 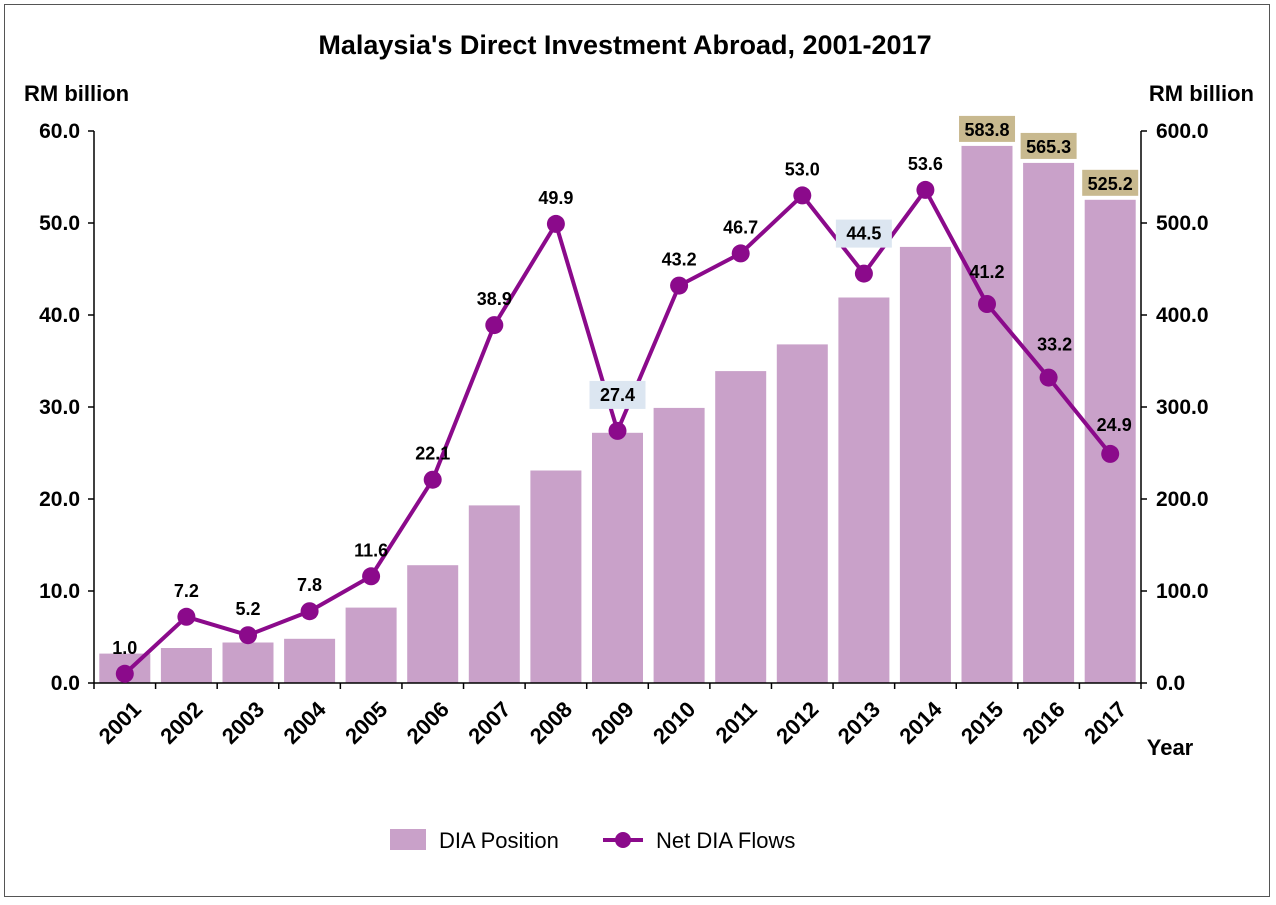 What do you see at coordinates (1170, 683) in the screenshot?
I see `right-tick-label: 0.0` at bounding box center [1170, 683].